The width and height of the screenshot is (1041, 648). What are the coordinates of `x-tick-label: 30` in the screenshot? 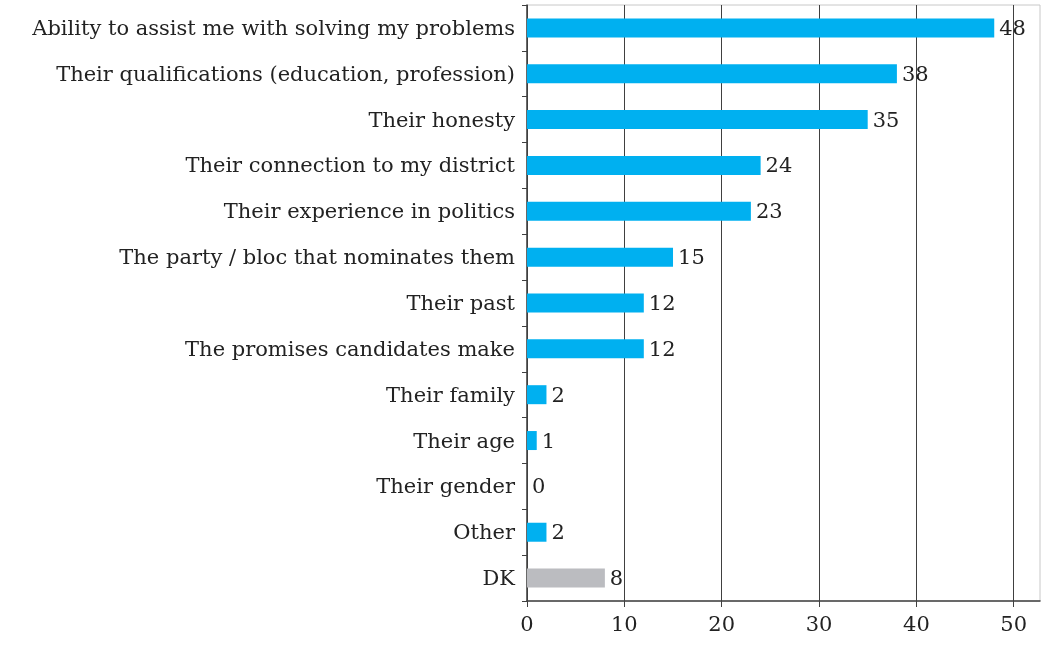 It's located at (819, 623).